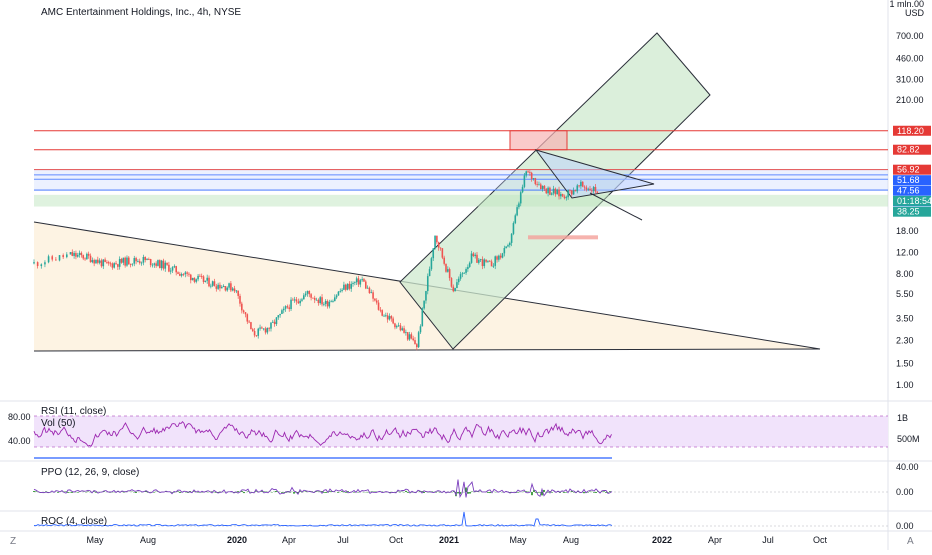 Image resolution: width=932 pixels, height=555 pixels. I want to click on x-tick-label: May, so click(95, 540).